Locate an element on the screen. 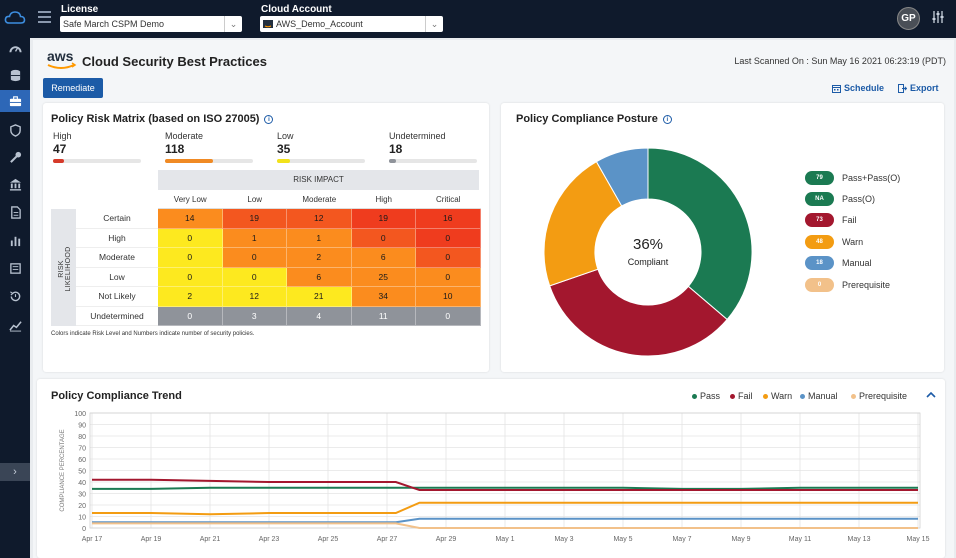 This screenshot has width=956, height=558. sidebar-item-governance is located at coordinates (15, 184).